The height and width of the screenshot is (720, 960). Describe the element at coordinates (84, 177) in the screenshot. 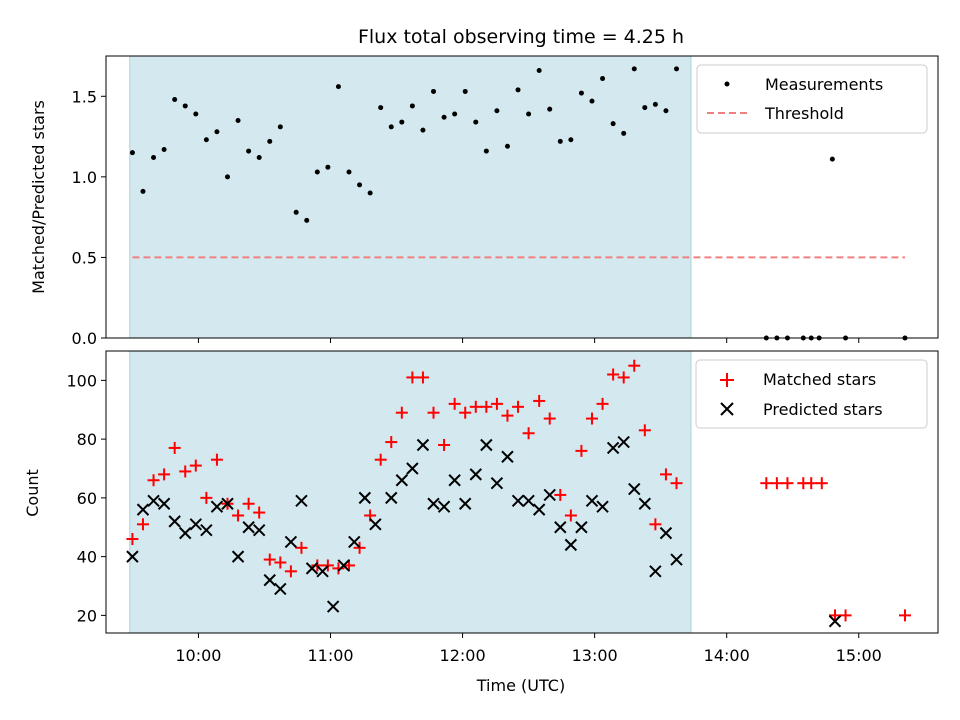

I see `y-tick-label: 1.0` at that location.